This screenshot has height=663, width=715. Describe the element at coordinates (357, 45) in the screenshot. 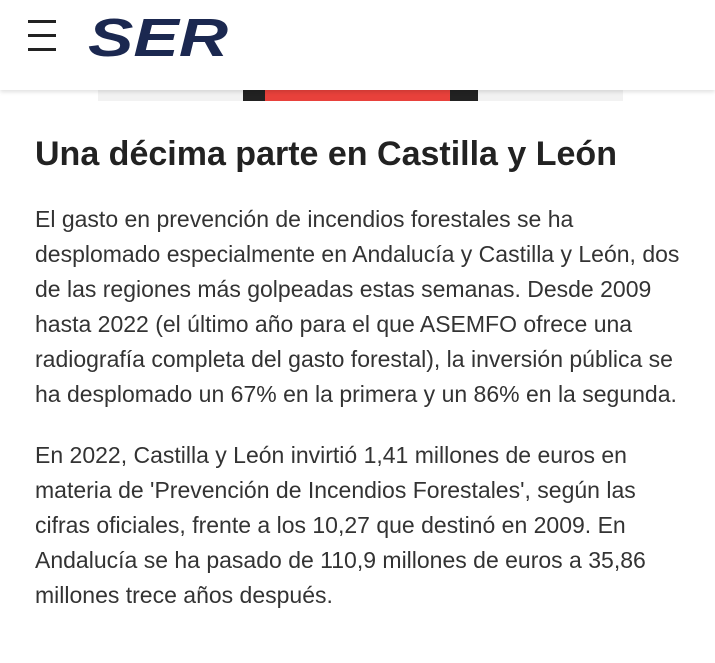

I see `header: SER` at that location.